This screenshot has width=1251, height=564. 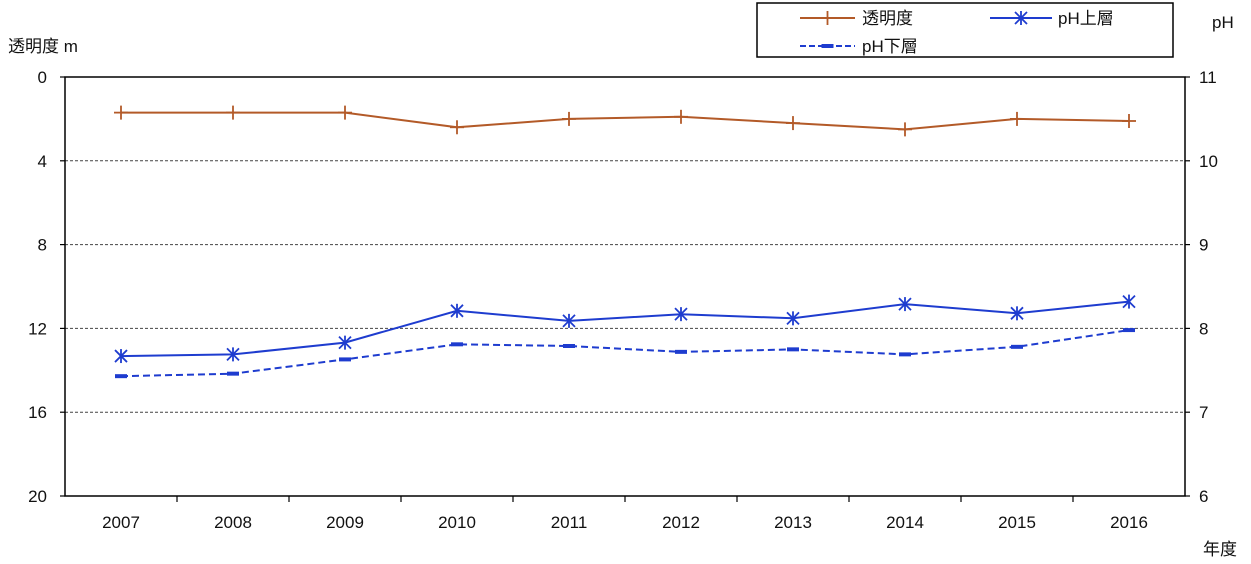 What do you see at coordinates (233, 112) in the screenshot?
I see `transparency-point-2008` at bounding box center [233, 112].